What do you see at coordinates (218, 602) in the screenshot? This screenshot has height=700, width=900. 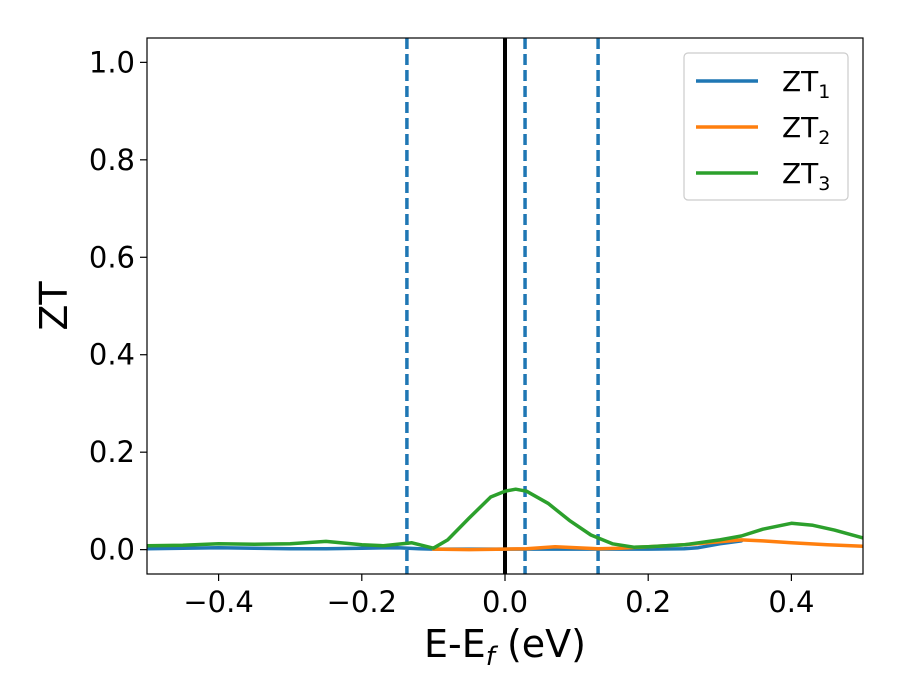 I see `x-tick-label: −0.4` at bounding box center [218, 602].